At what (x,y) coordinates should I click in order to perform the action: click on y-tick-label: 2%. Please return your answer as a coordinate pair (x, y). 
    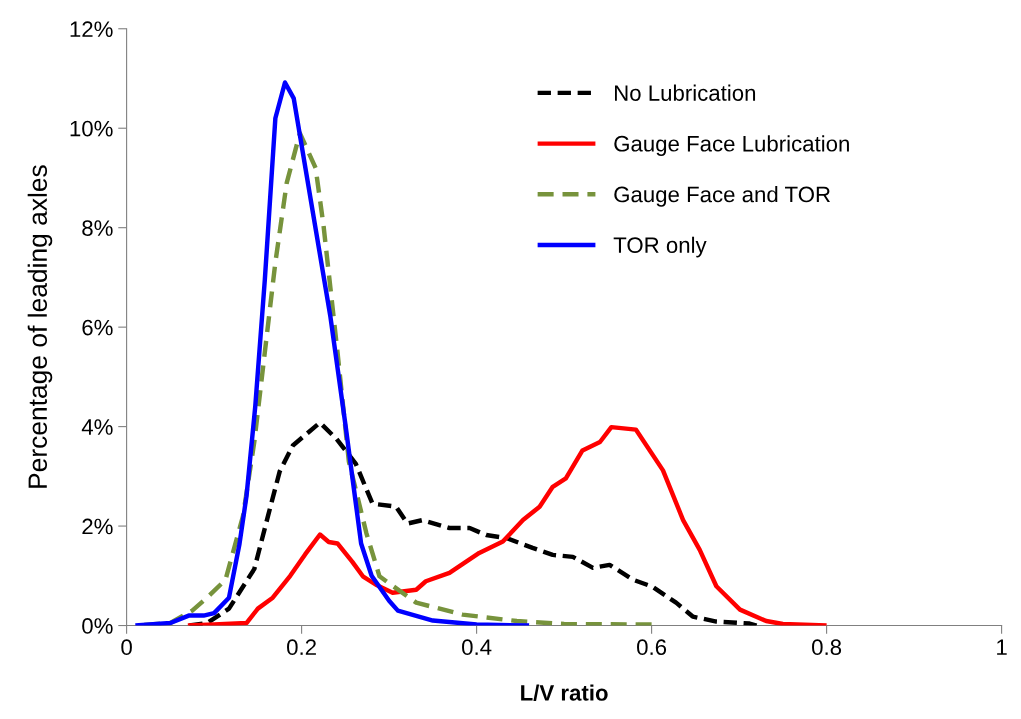
    Looking at the image, I should click on (97, 526).